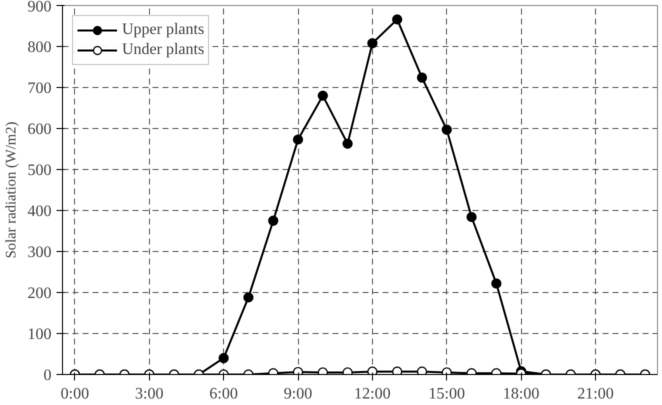  What do you see at coordinates (149, 394) in the screenshot?
I see `x-tick-label: 3:00` at bounding box center [149, 394].